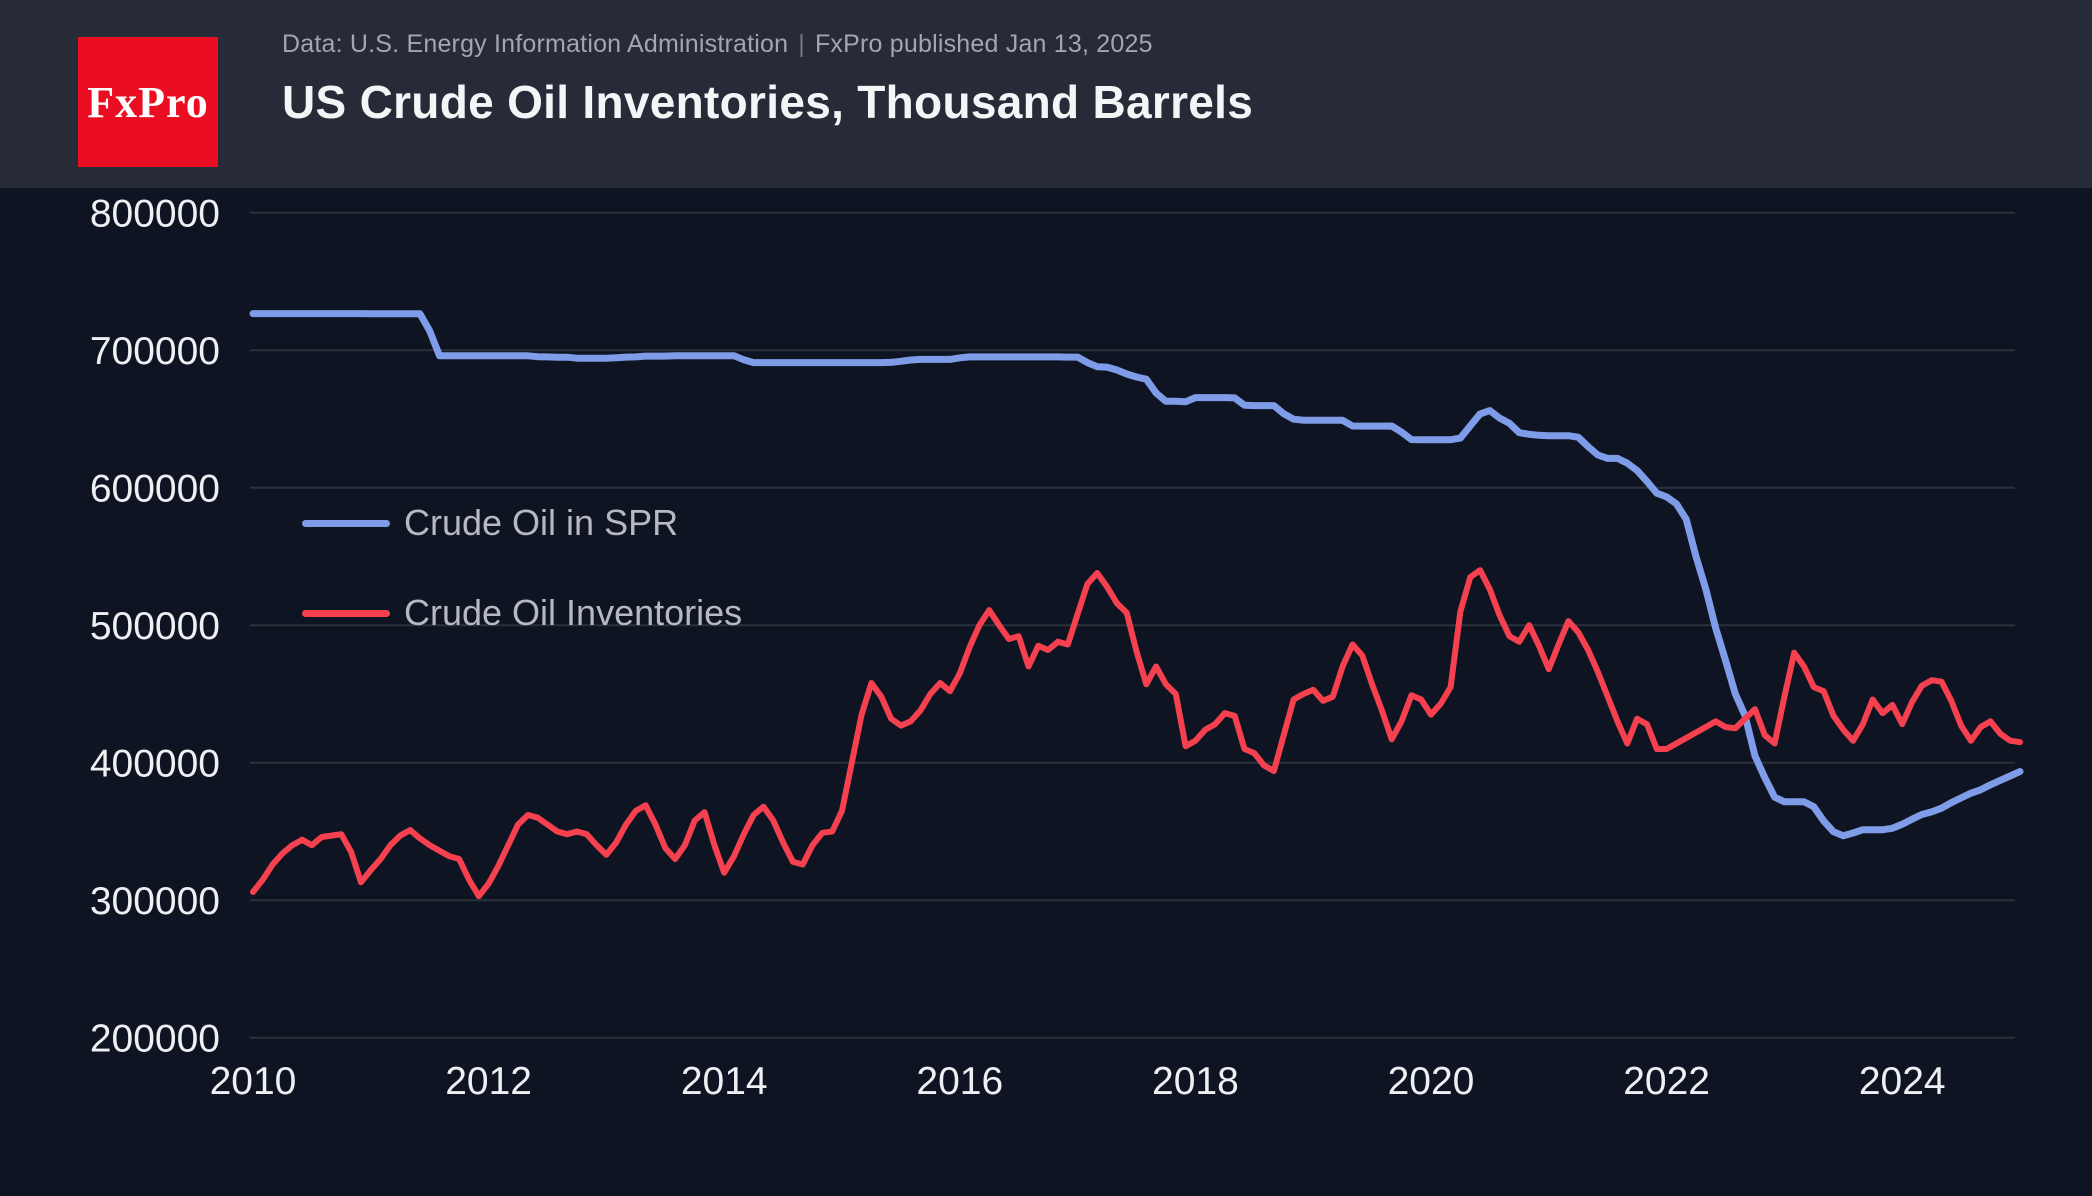 This screenshot has width=2092, height=1196. Describe the element at coordinates (155, 1039) in the screenshot. I see `y-axis-tick-label: 200000` at that location.